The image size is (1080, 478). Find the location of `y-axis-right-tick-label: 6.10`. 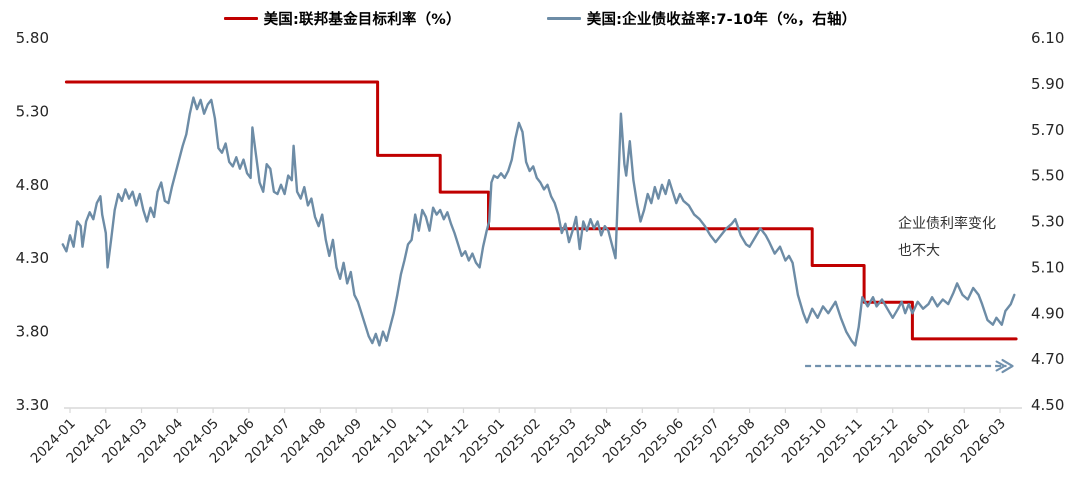

y-axis-right-tick-label: 6.10 is located at coordinates (1047, 38).